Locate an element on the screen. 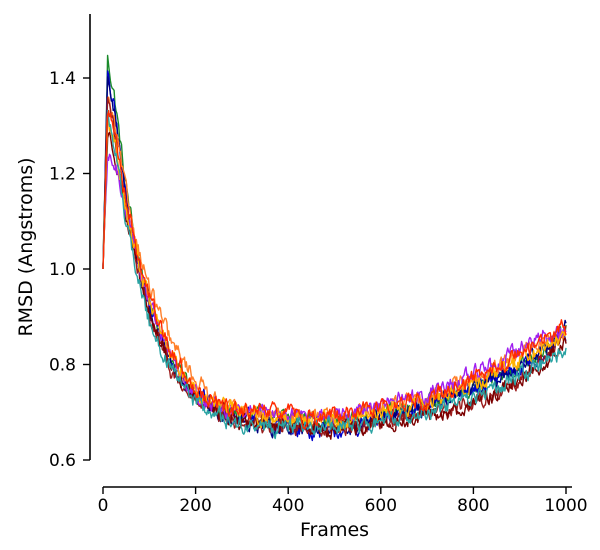 The width and height of the screenshot is (600, 550). y-tick-label: 0.8 is located at coordinates (62, 366).